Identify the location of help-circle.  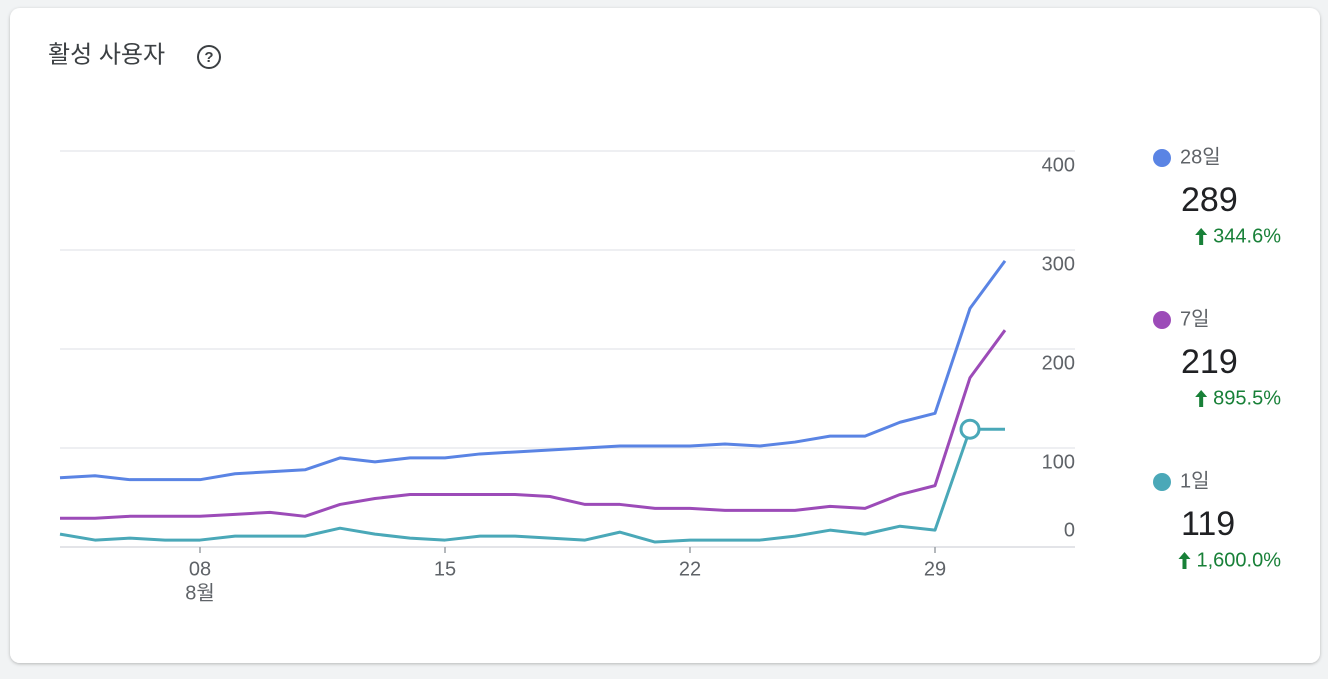
(209, 57).